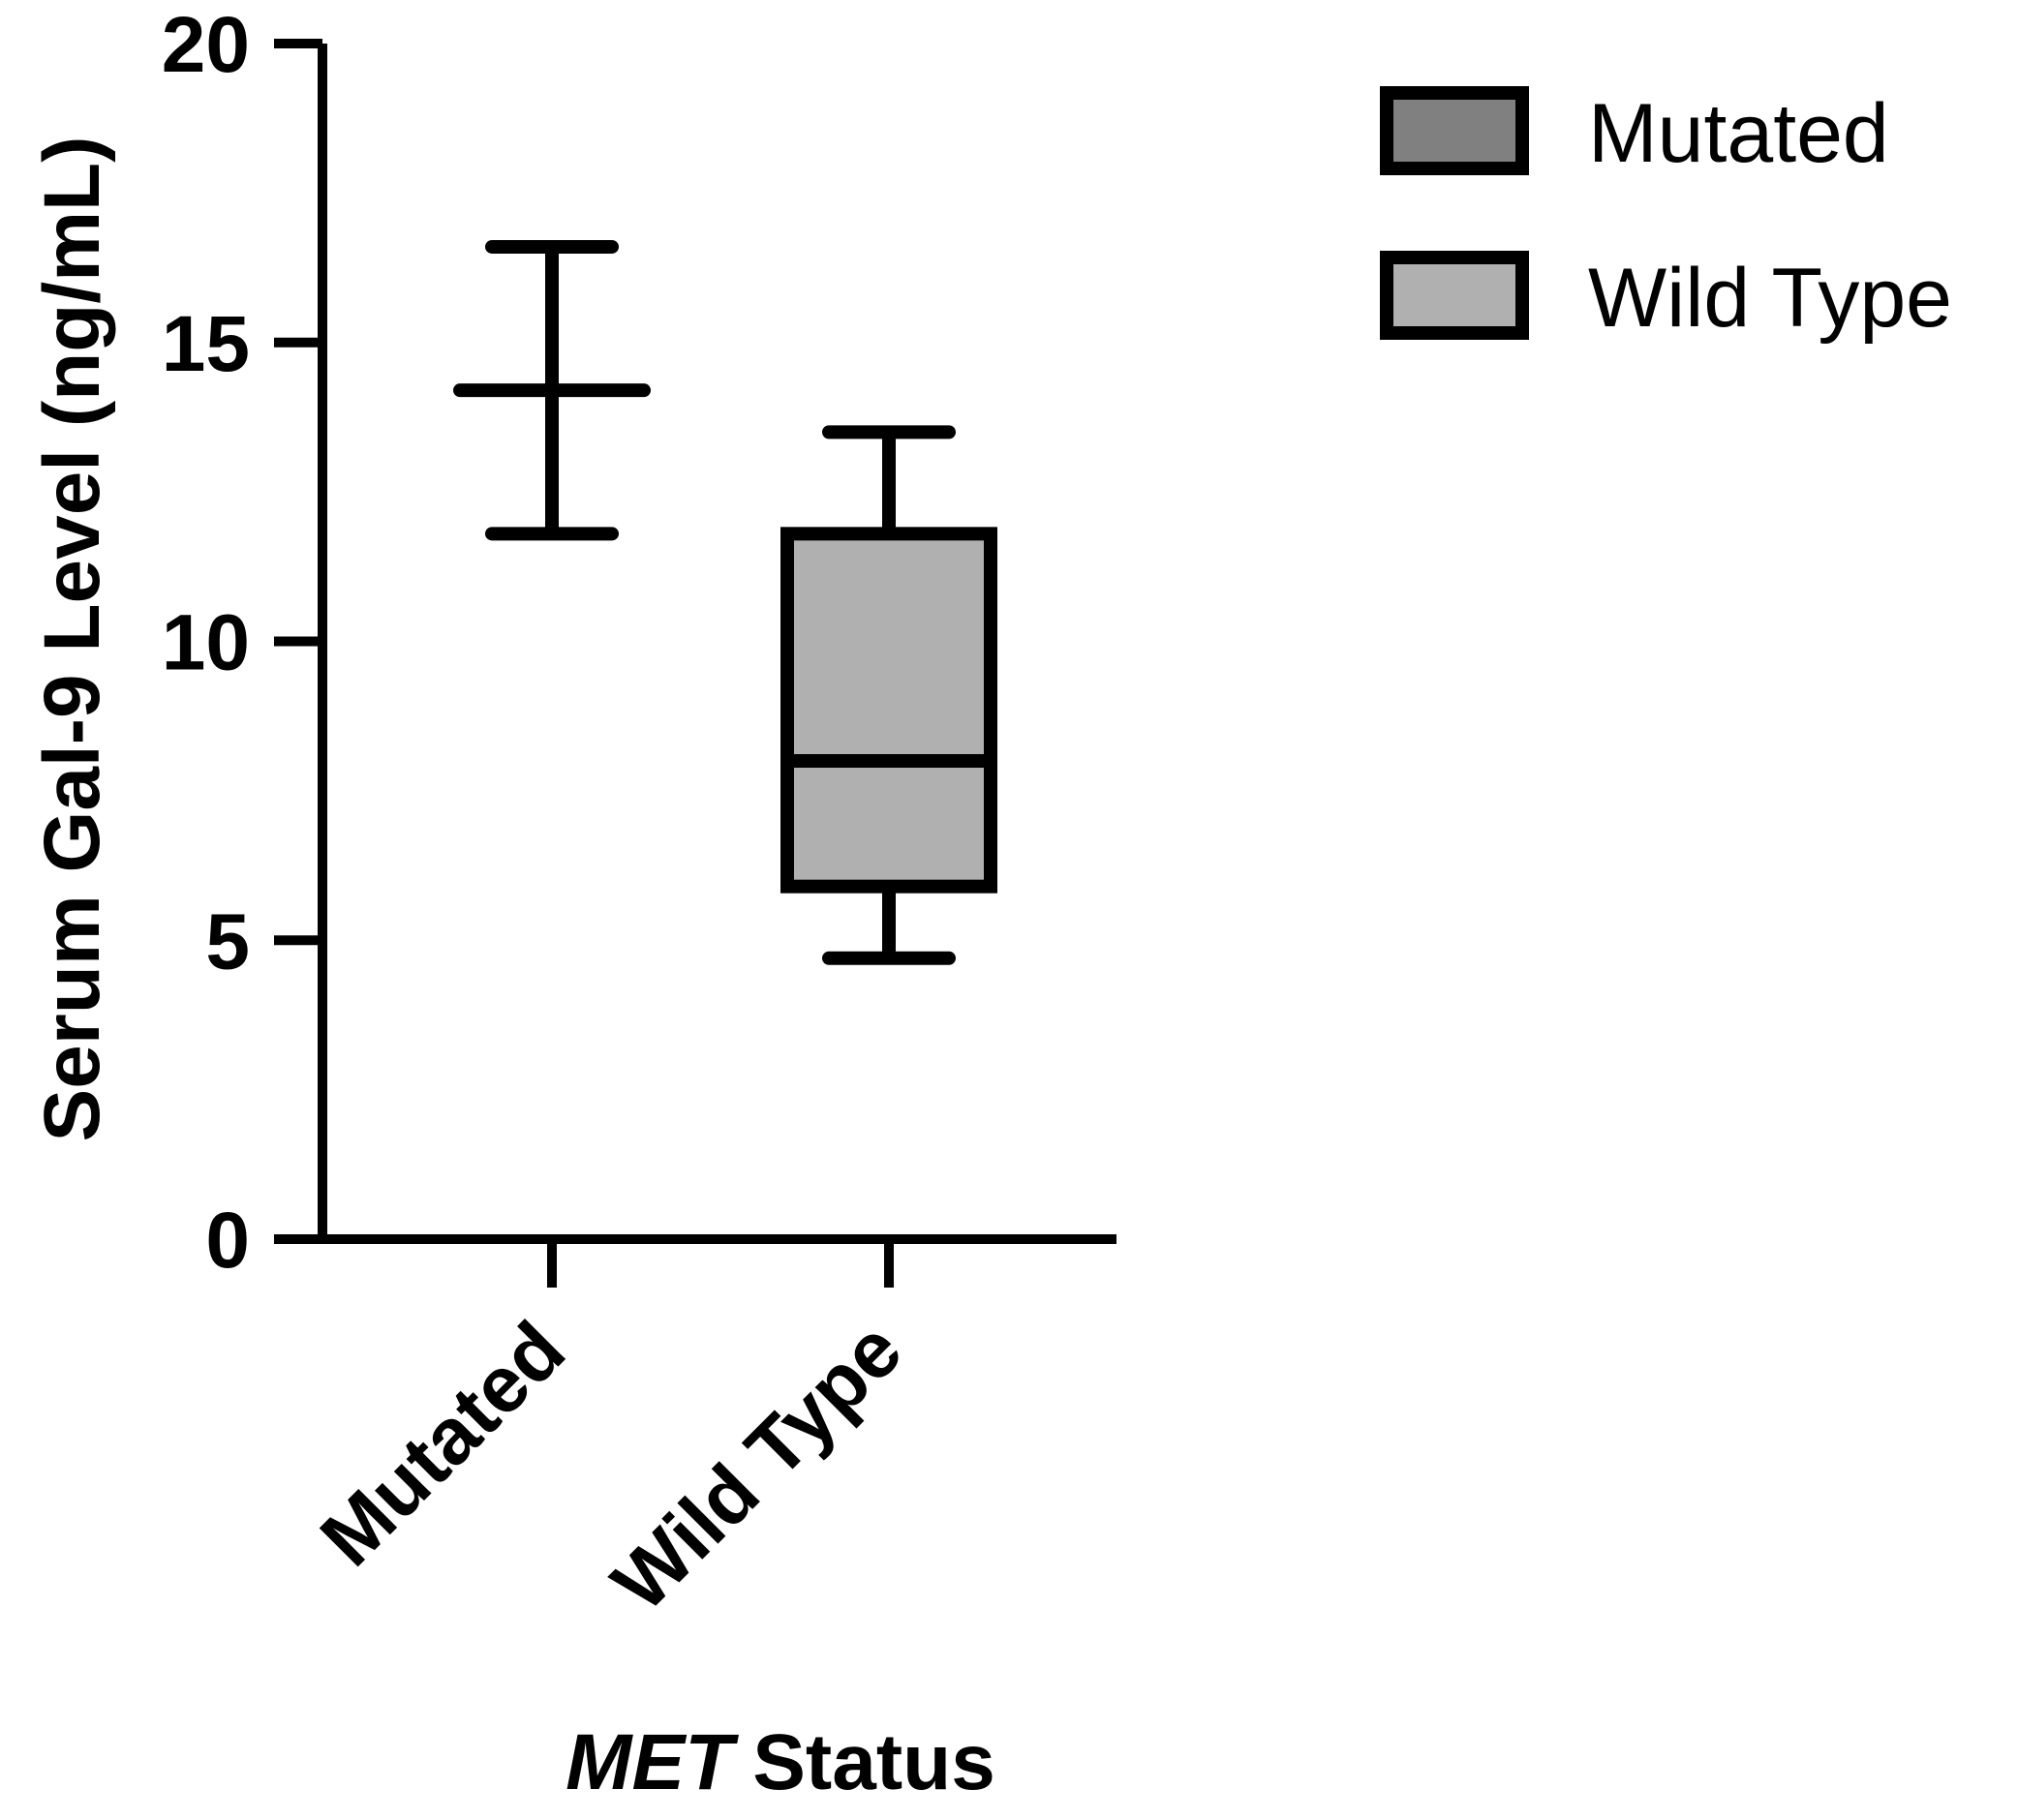 The image size is (2018, 1820). I want to click on legend-label: Wild Type, so click(1770, 299).